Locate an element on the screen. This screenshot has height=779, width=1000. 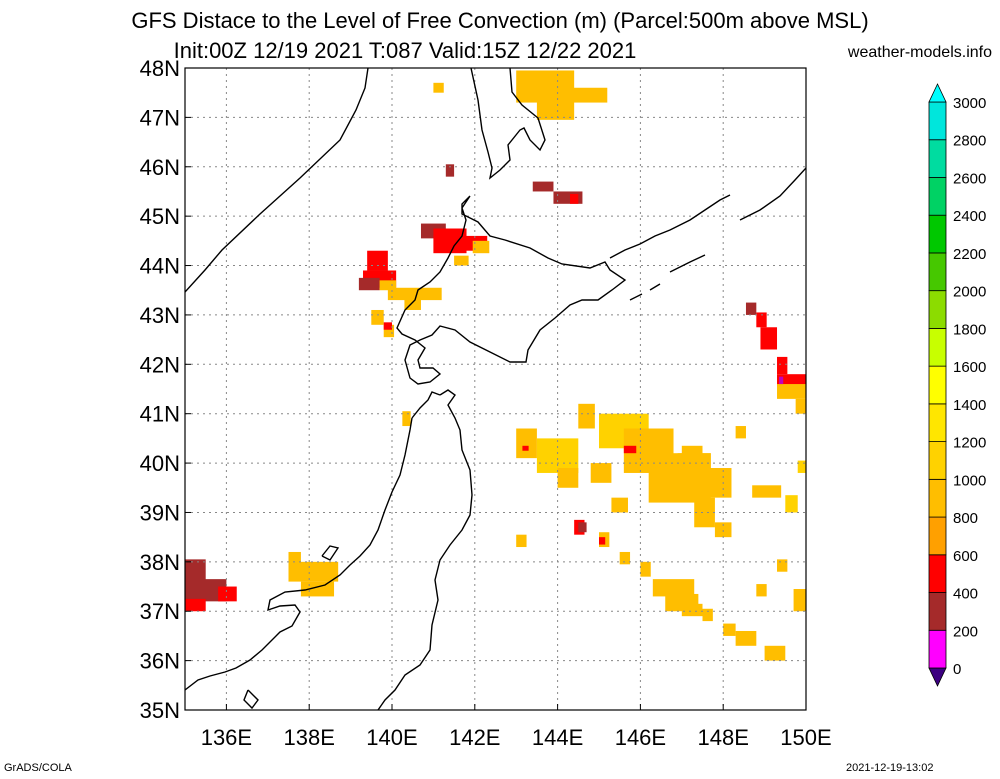
lat-tick-label: 41N is located at coordinates (160, 414).